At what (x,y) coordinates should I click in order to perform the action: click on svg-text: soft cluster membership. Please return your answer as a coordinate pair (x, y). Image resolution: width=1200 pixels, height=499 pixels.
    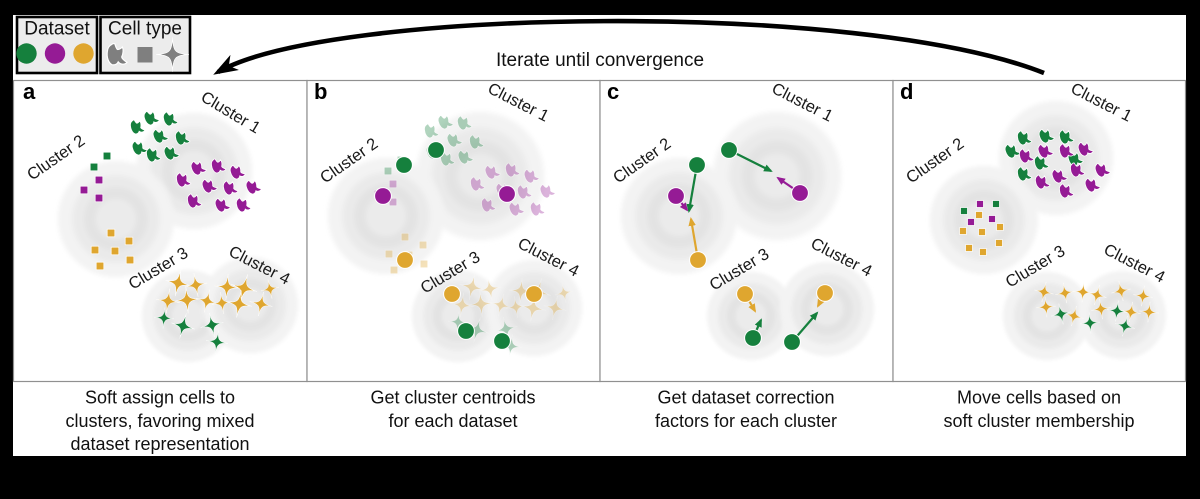
    Looking at the image, I should click on (1038, 421).